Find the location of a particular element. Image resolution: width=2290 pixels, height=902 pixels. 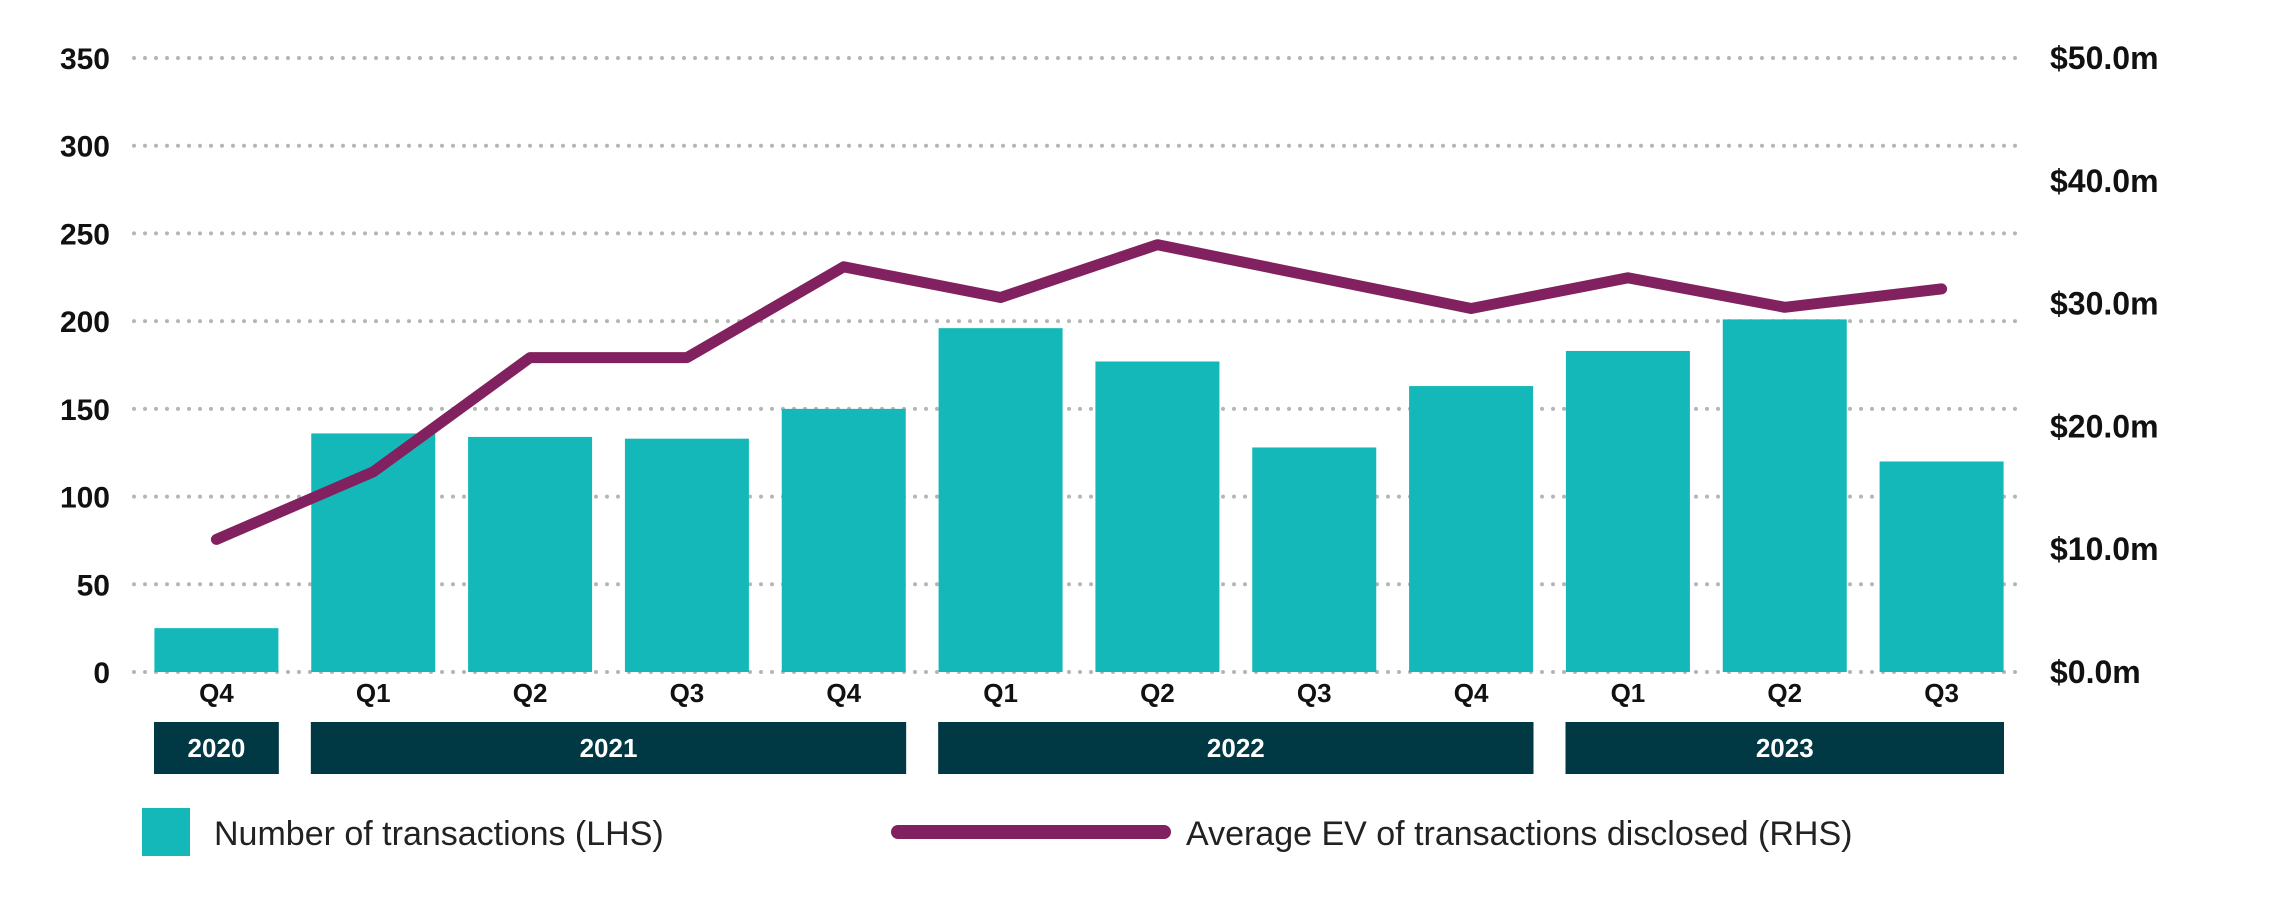

right-tick-label: $10.0m is located at coordinates (2104, 549).